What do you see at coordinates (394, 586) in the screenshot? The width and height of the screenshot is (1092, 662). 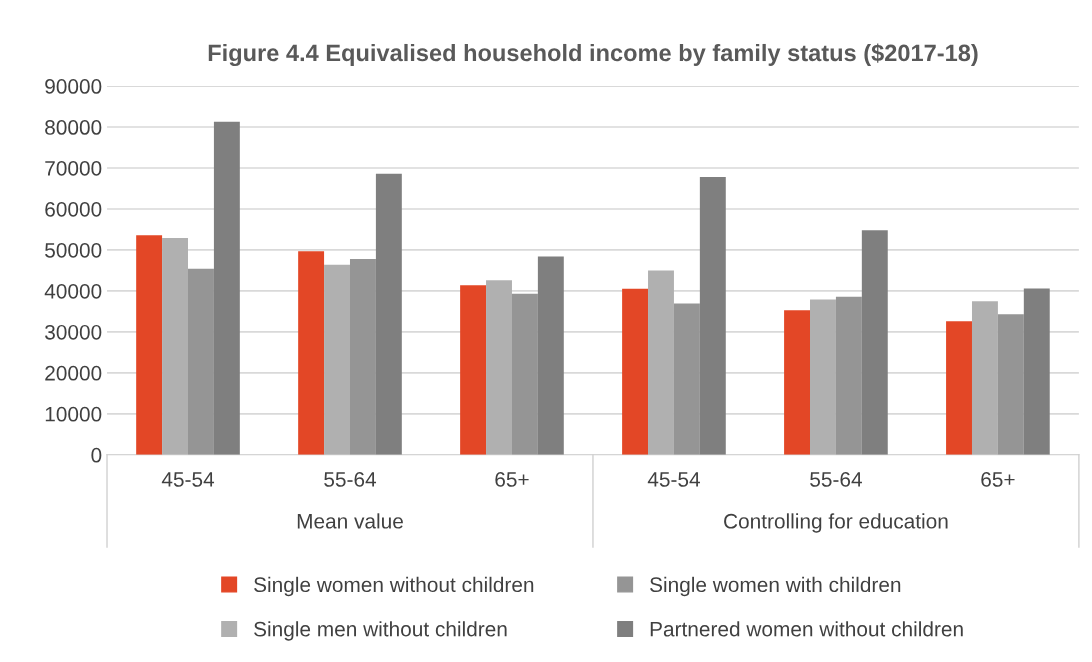 I see `legend-label: Single women without children` at bounding box center [394, 586].